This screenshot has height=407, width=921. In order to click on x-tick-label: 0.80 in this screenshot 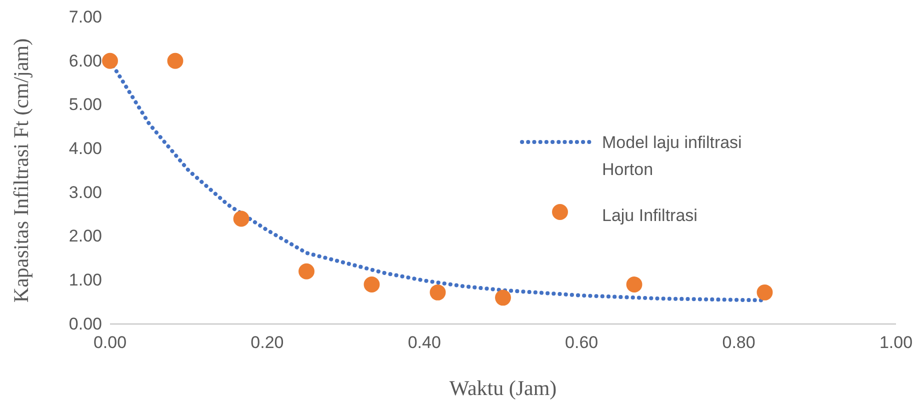, I will do `click(739, 342)`.